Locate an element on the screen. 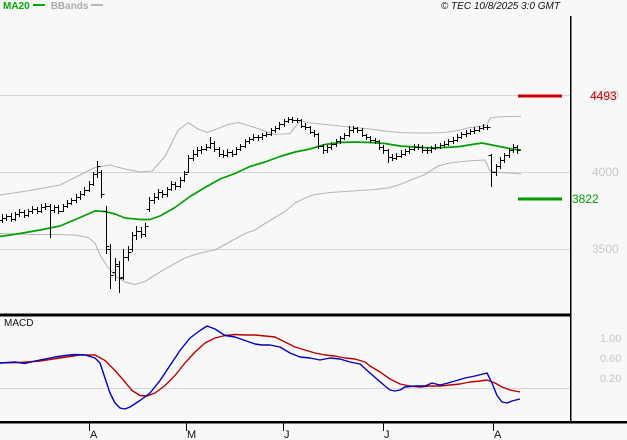 This screenshot has width=627, height=440. level-label-4493: 4493 is located at coordinates (603, 96).